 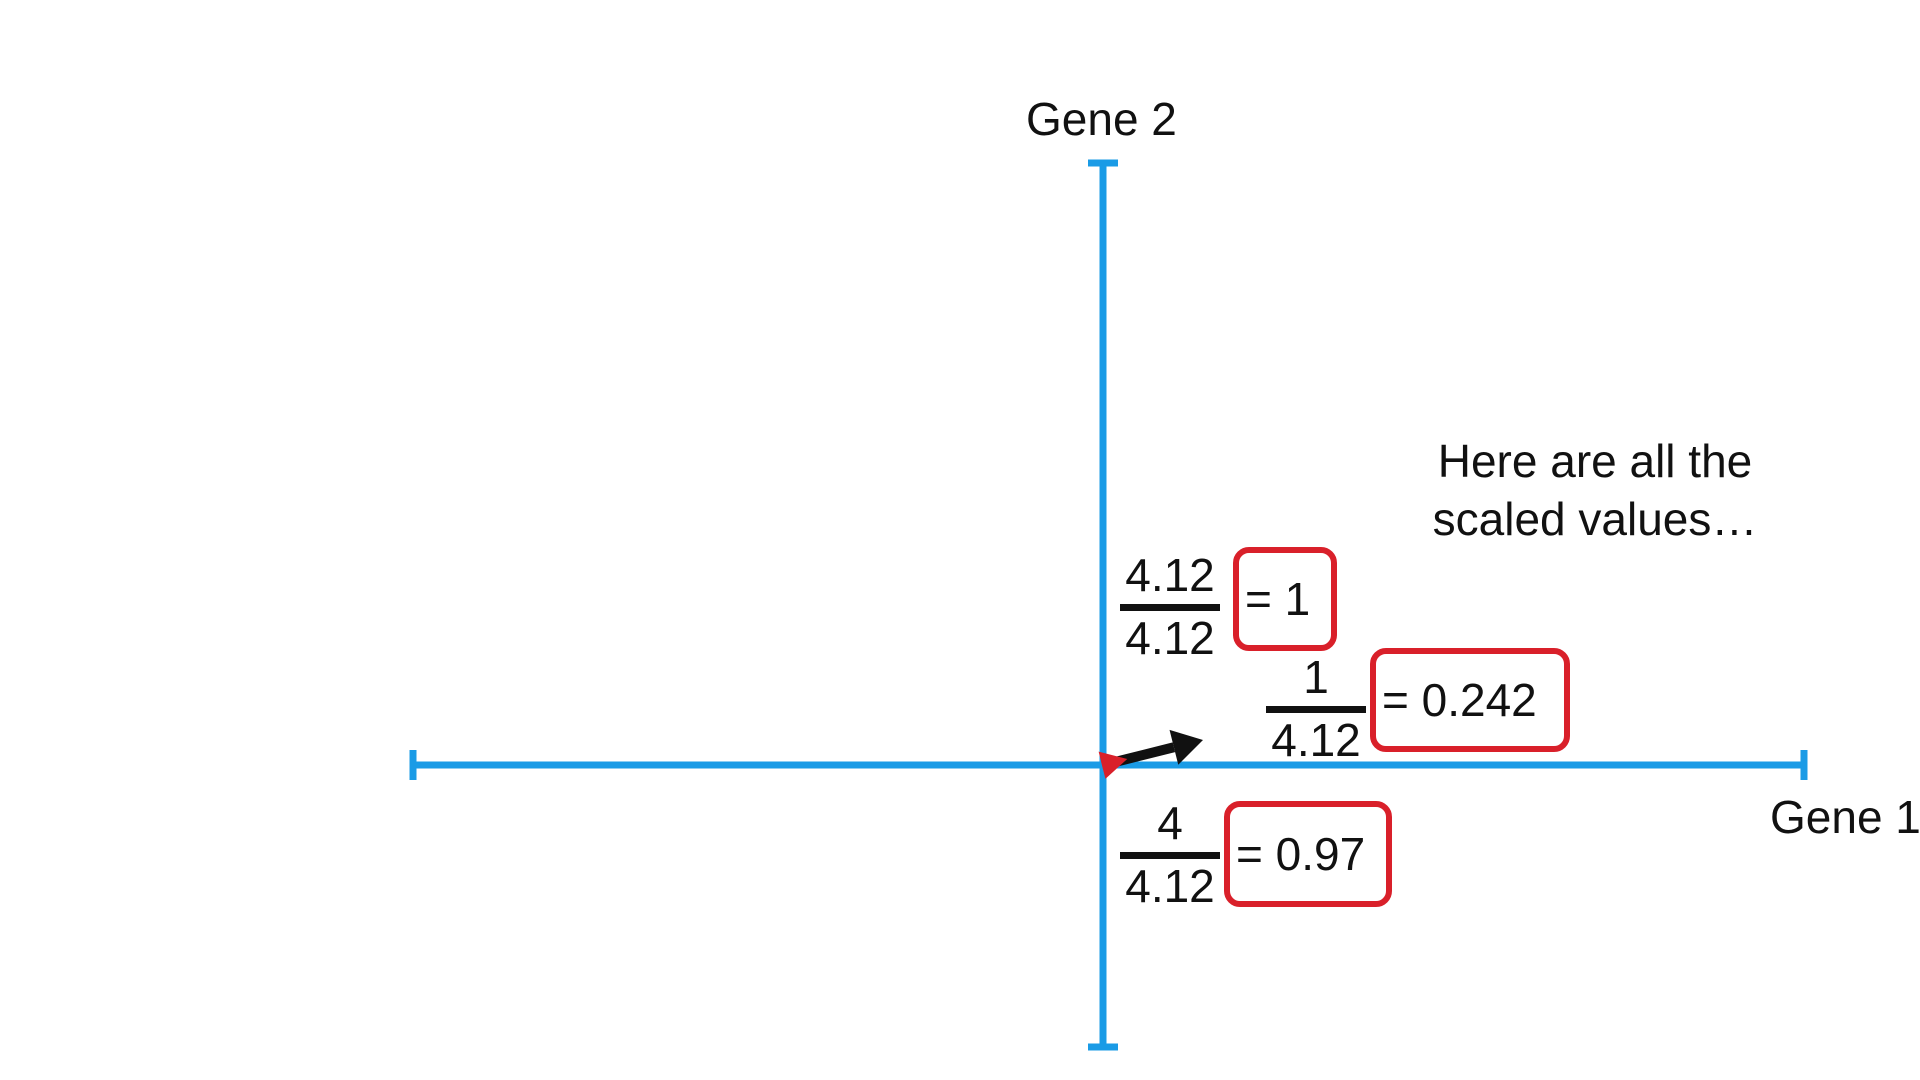 I want to click on fraction-numerator: 4, so click(x=1170, y=823).